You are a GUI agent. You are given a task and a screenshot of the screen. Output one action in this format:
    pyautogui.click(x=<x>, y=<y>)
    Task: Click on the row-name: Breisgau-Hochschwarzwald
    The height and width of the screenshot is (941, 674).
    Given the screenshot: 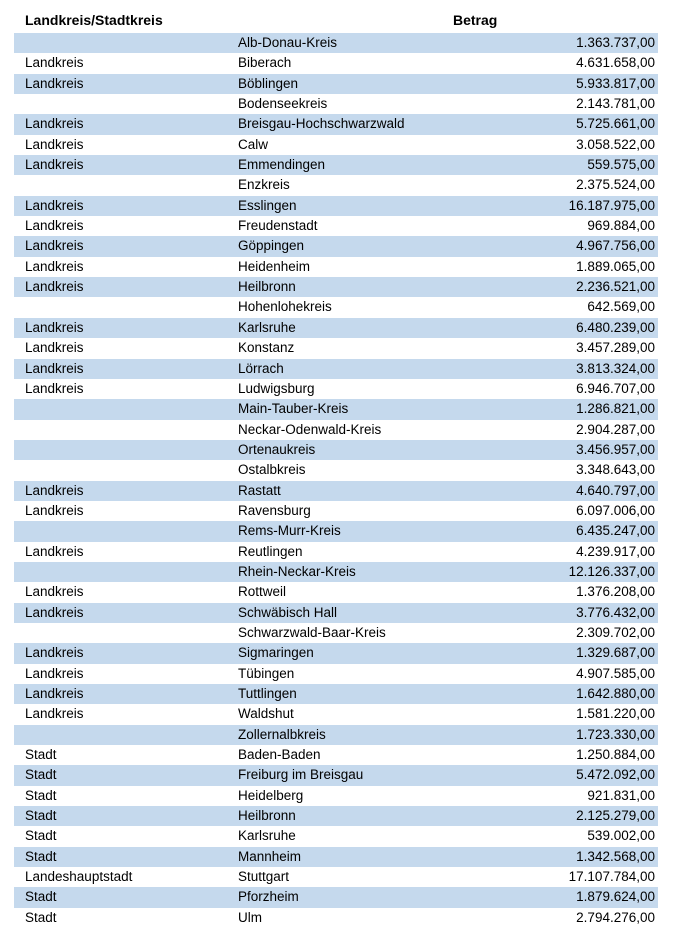 What is the action you would take?
    pyautogui.click(x=321, y=124)
    